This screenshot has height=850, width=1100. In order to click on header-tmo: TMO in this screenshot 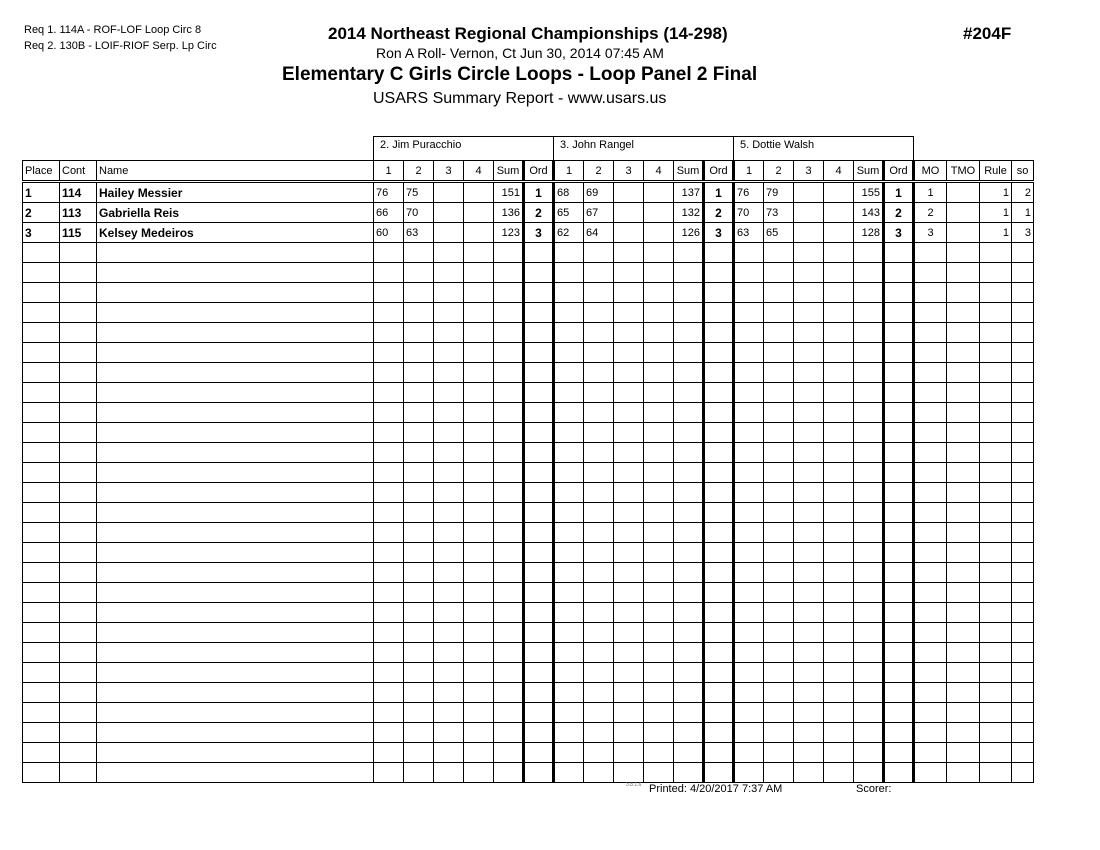, I will do `click(963, 171)`.